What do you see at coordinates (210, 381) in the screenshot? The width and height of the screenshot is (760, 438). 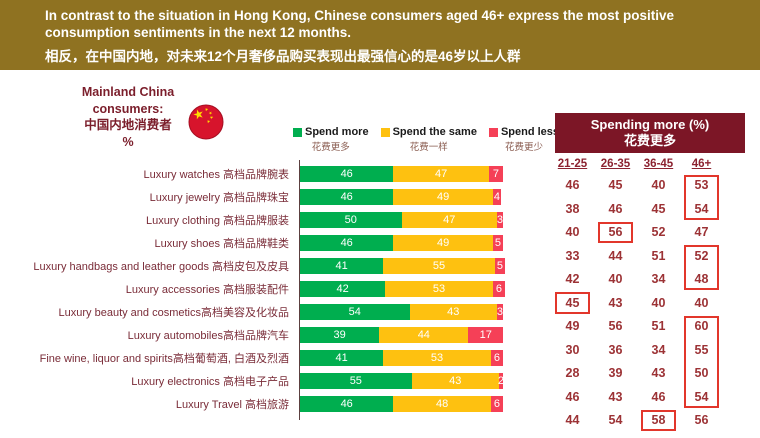 I see `chart-row-label: Luxury electronics 高档电子产品` at bounding box center [210, 381].